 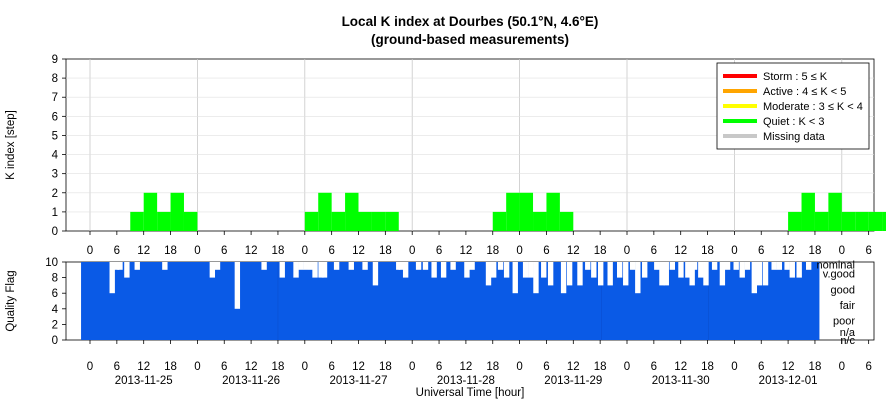 I want to click on q-y-tick-label: 8, so click(x=55, y=279).